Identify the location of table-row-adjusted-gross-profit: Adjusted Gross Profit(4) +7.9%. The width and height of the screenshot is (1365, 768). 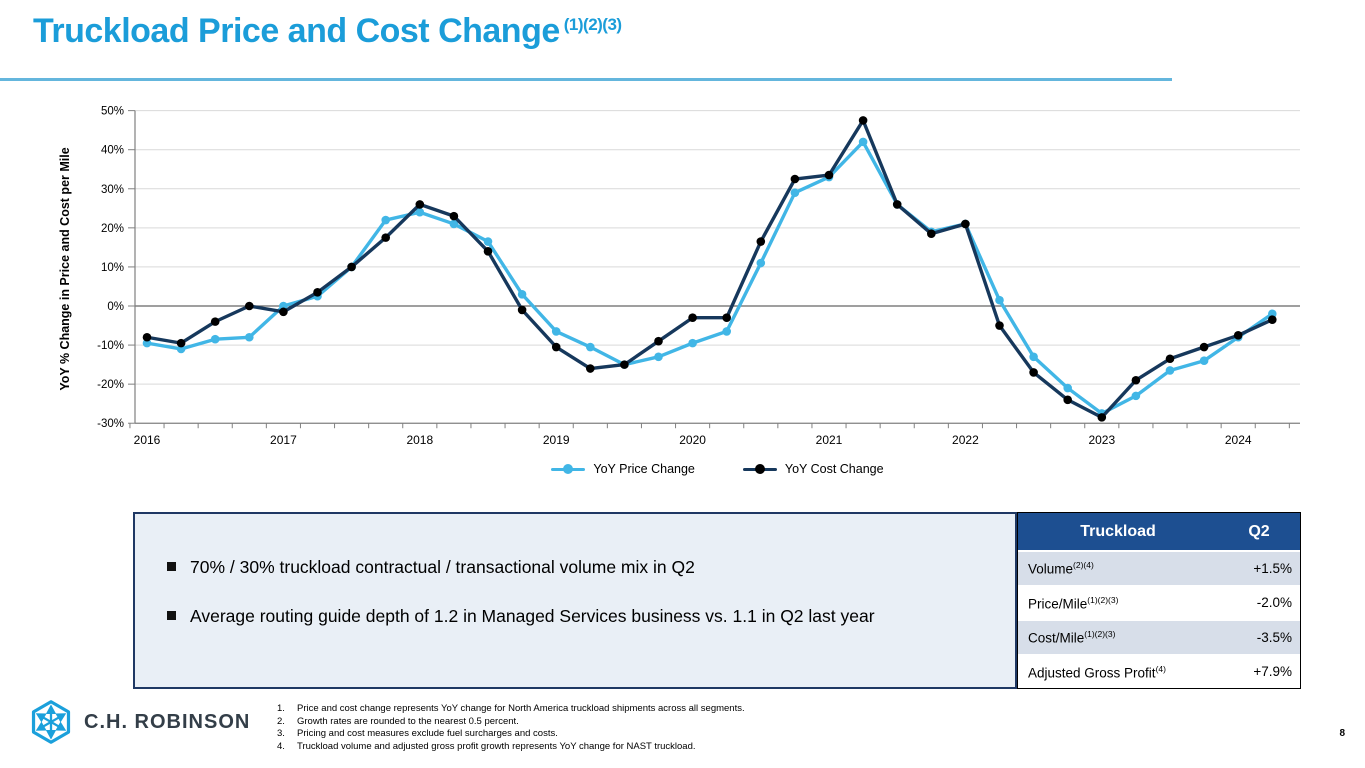
(1159, 670).